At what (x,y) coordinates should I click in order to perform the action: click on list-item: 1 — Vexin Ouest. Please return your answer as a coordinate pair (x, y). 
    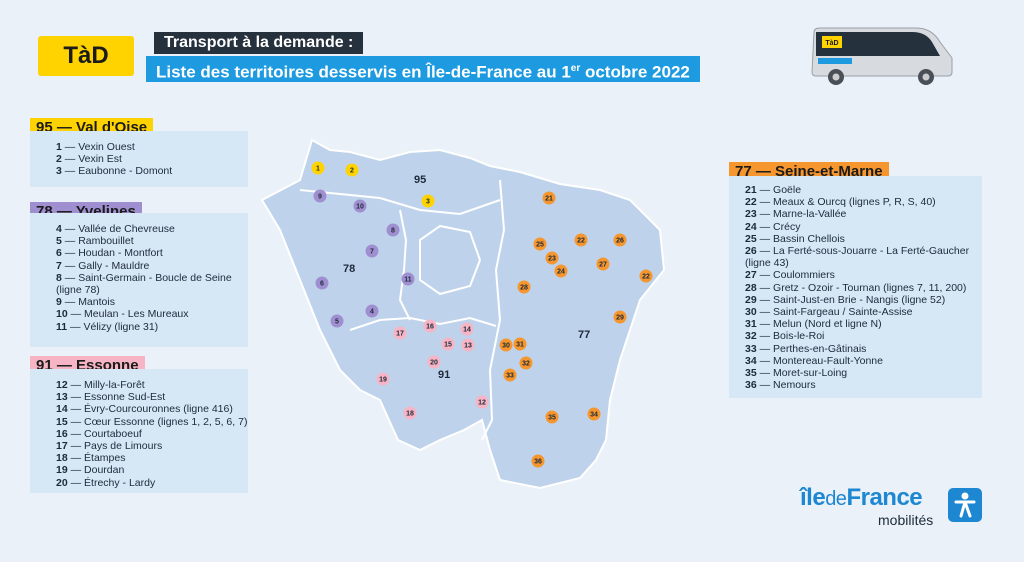
    Looking at the image, I should click on (95, 147).